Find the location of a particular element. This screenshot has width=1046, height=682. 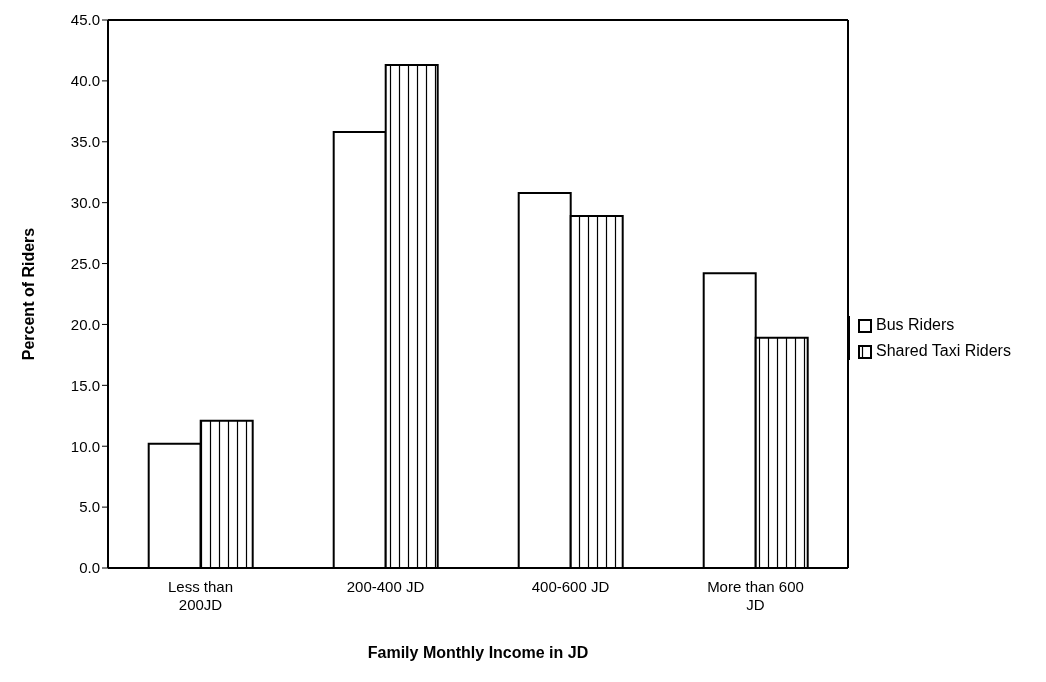

y-tick-label: 40.0 is located at coordinates (85, 81).